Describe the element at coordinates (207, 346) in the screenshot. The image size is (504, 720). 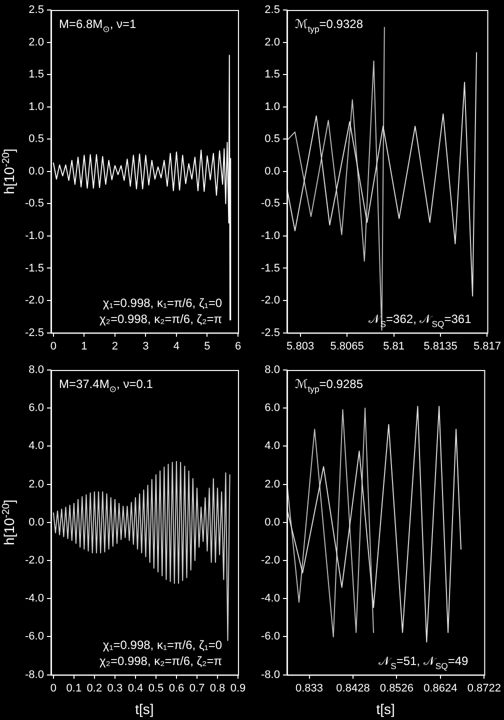
I see `x-tick-label: 5` at that location.